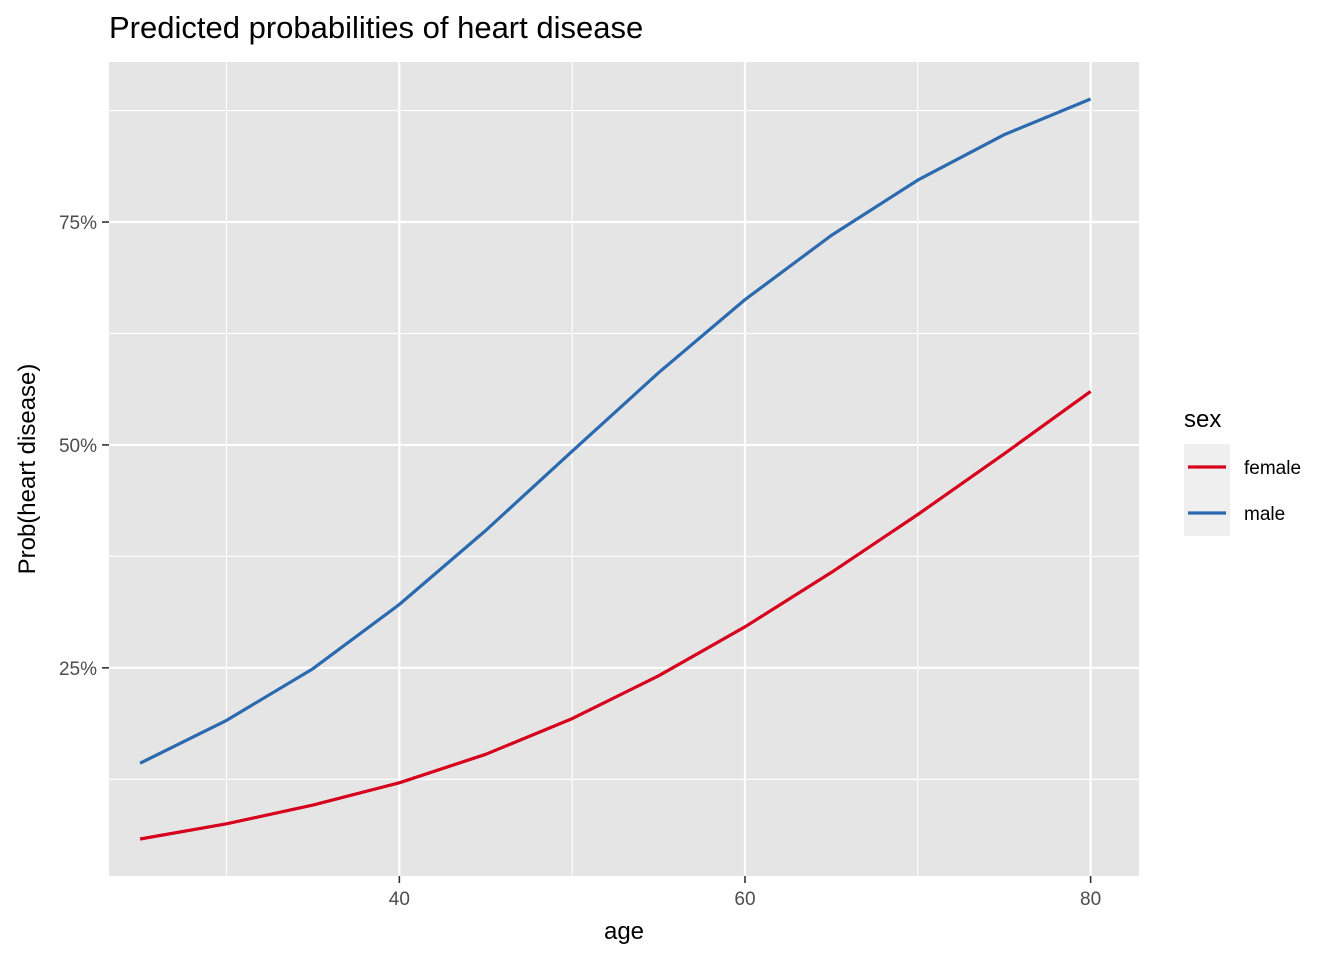 The height and width of the screenshot is (960, 1344). What do you see at coordinates (376, 27) in the screenshot?
I see `chart-title: Predicted probabilities of heart disease` at bounding box center [376, 27].